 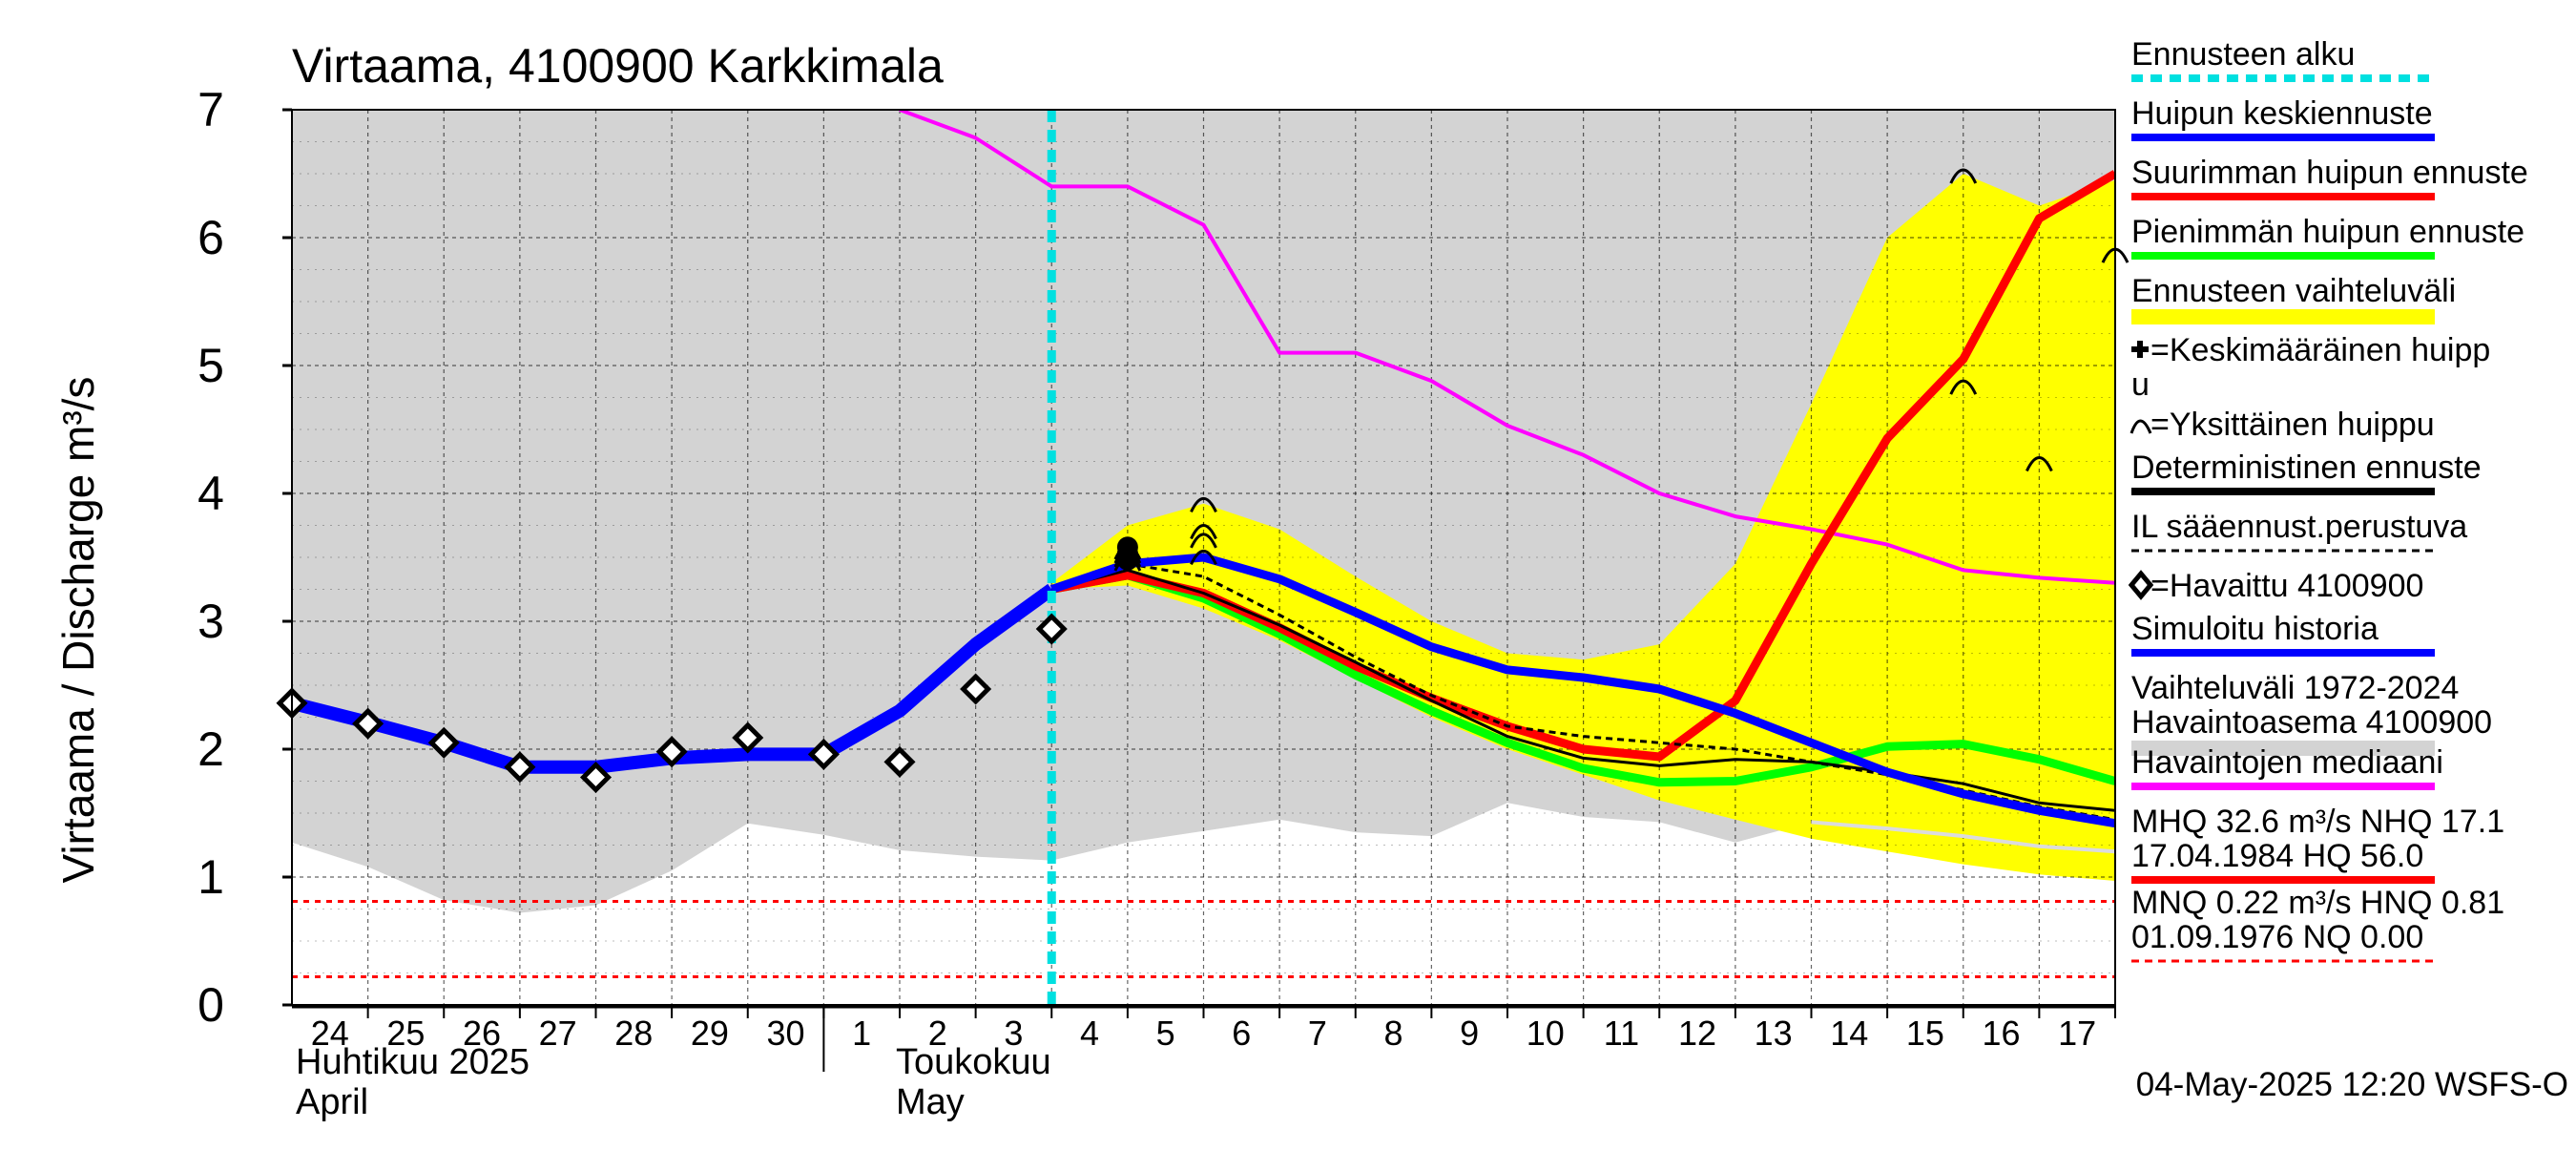 I want to click on x-tick-label: 14, so click(x=1849, y=1033).